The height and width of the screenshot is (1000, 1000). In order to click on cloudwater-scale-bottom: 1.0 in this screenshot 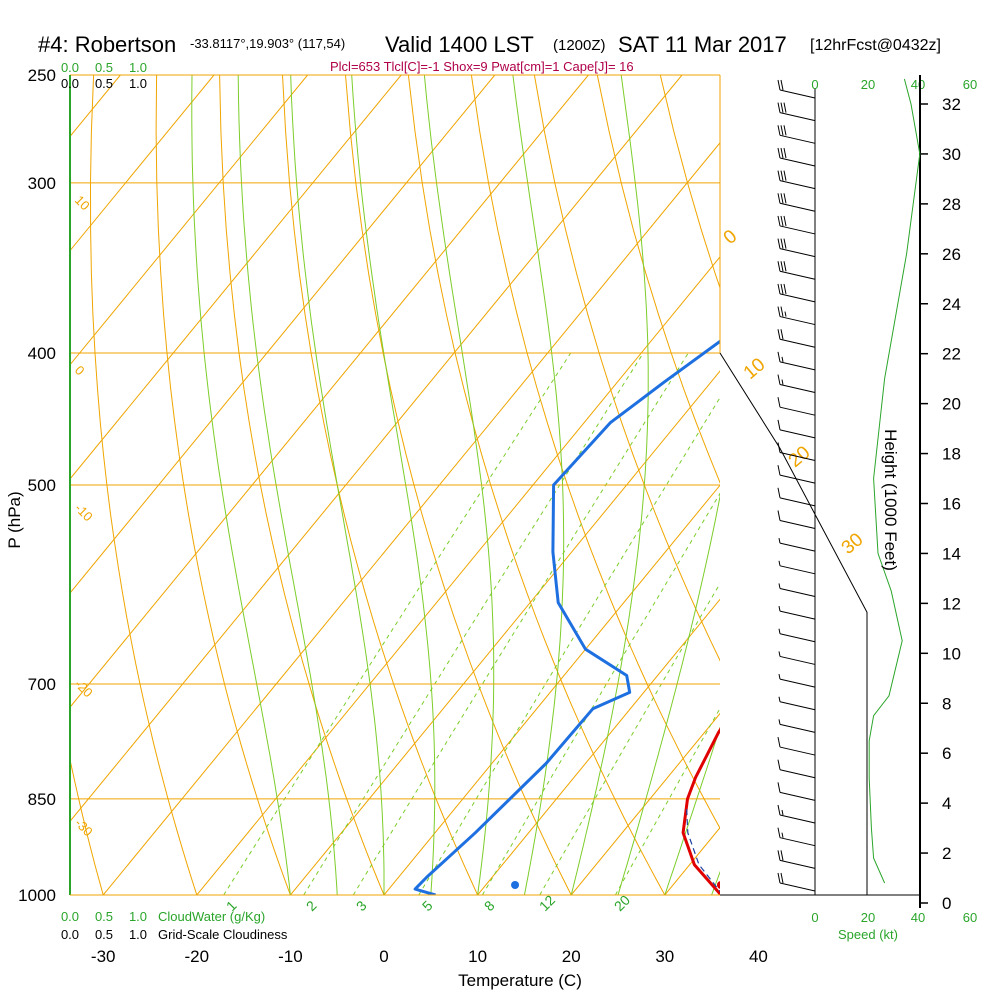, I will do `click(138, 916)`.